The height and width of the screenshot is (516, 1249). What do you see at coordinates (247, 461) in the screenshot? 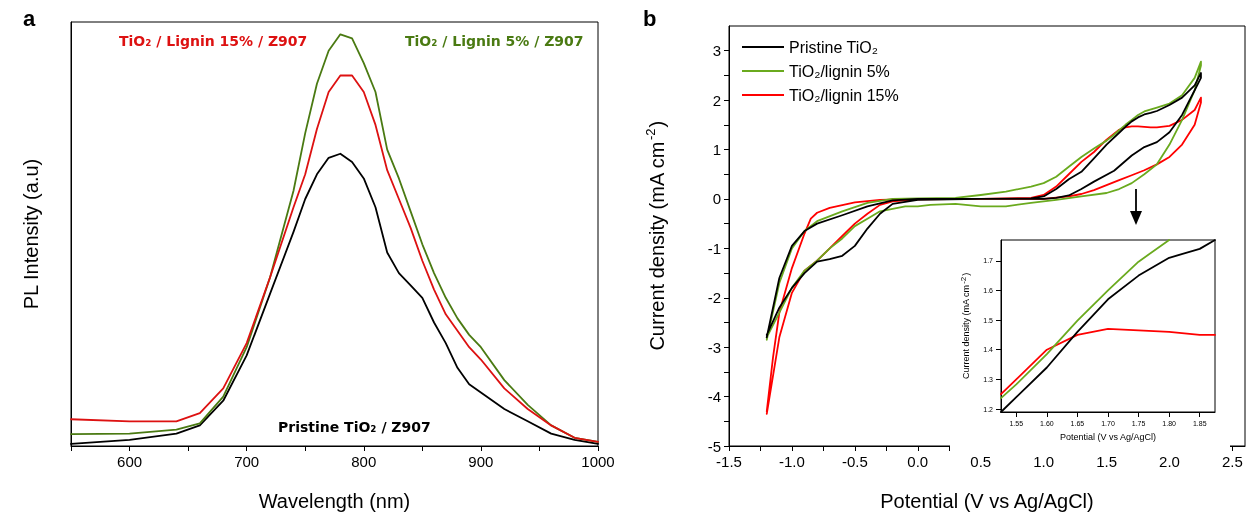
I see `x-tick-label: 700` at bounding box center [247, 461].